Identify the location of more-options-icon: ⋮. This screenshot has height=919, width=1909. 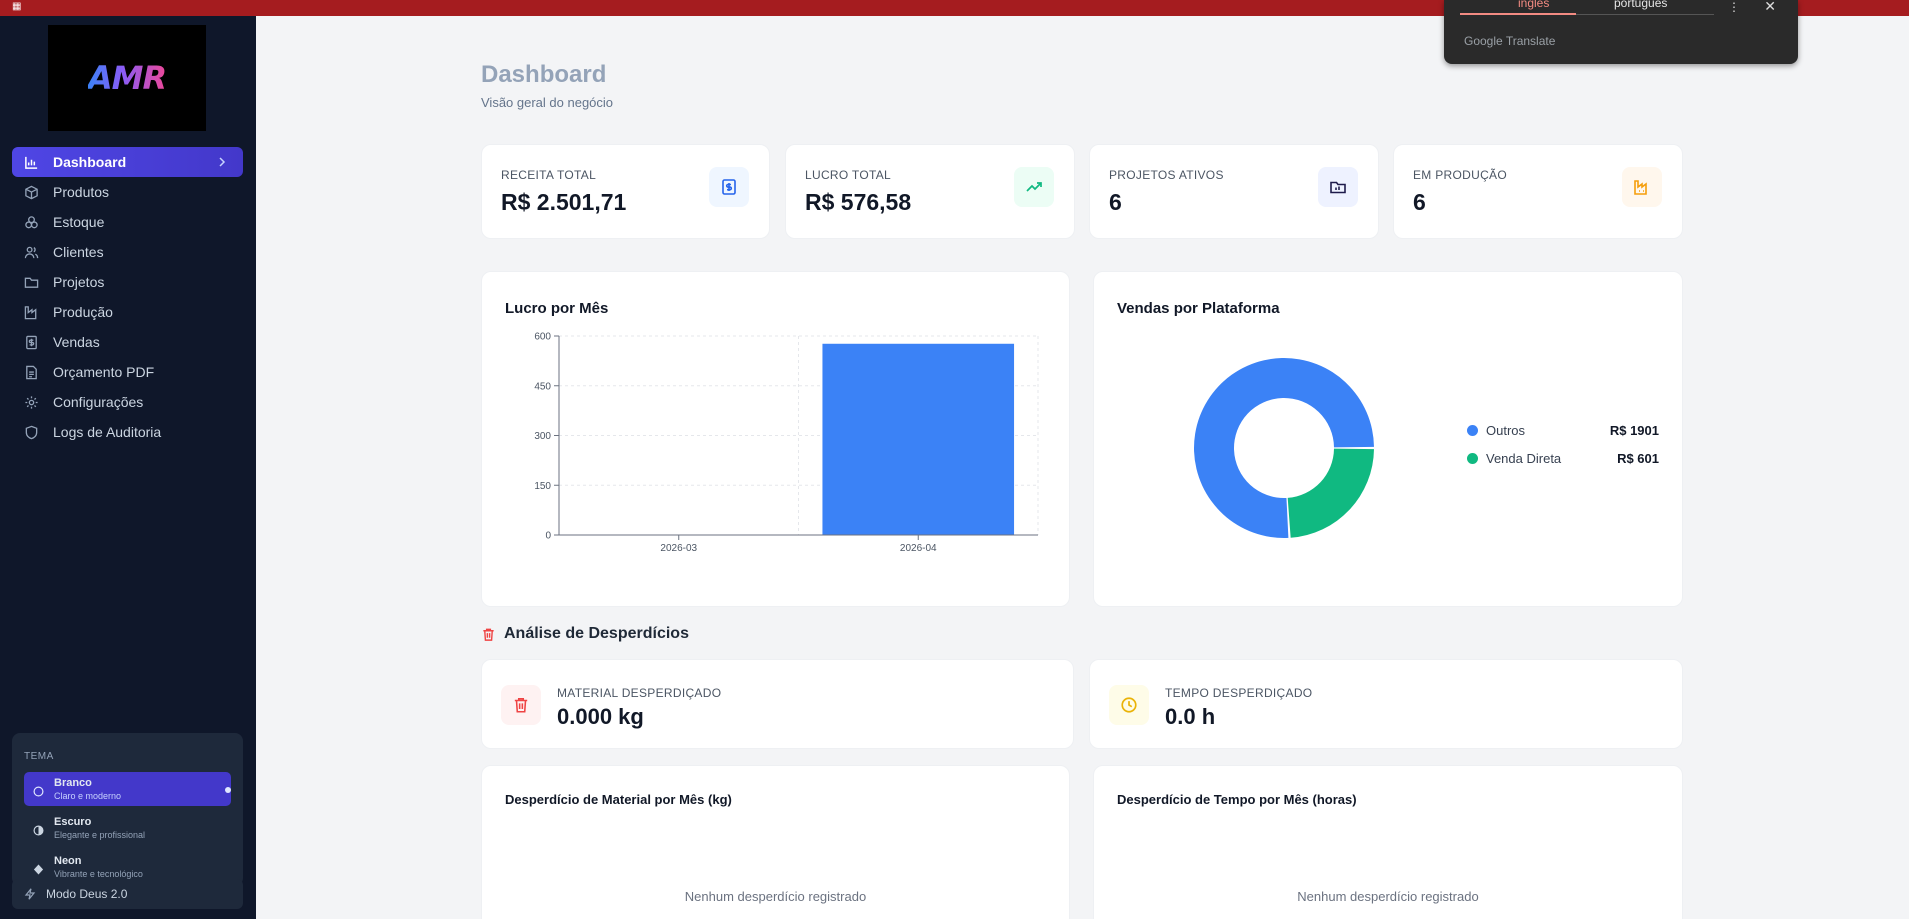
(1734, 7).